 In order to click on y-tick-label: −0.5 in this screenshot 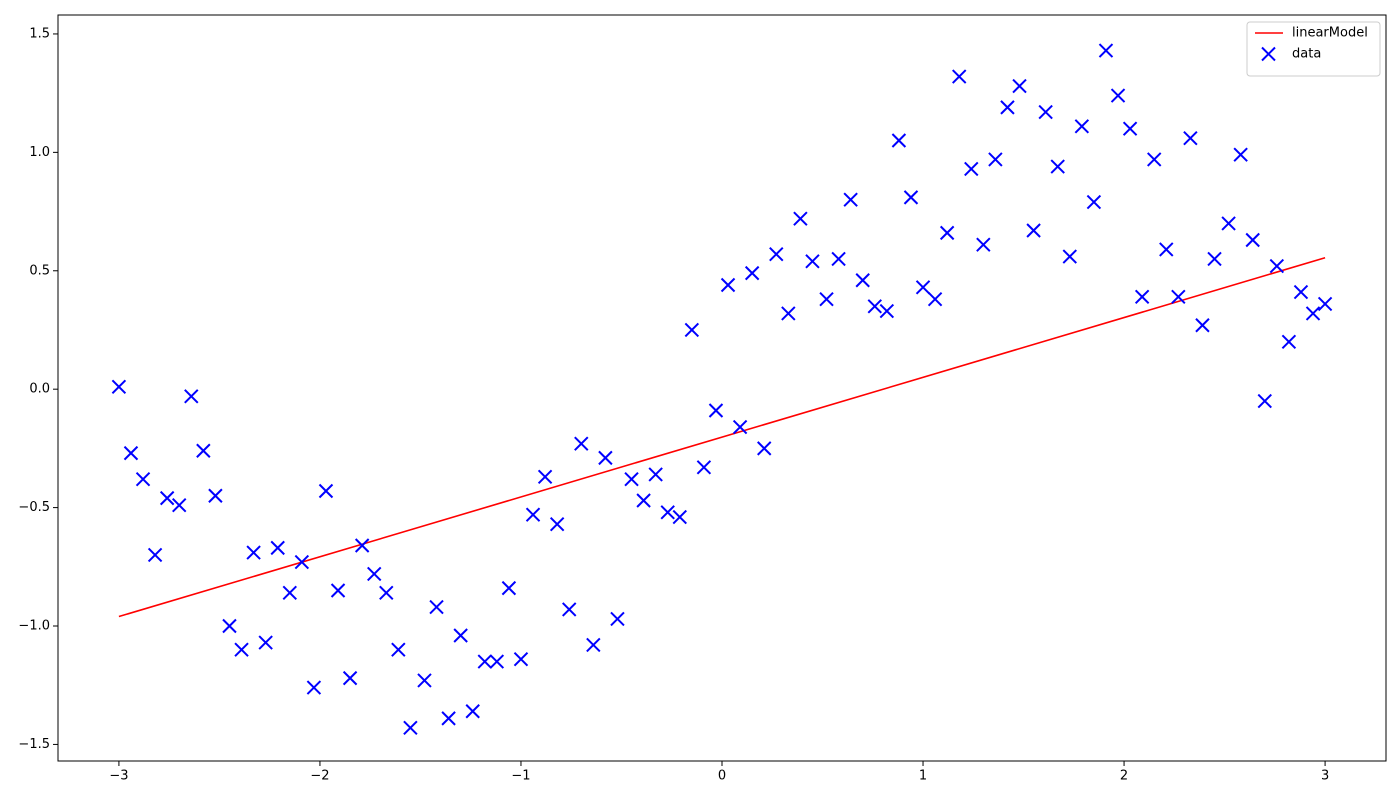, I will do `click(34, 507)`.